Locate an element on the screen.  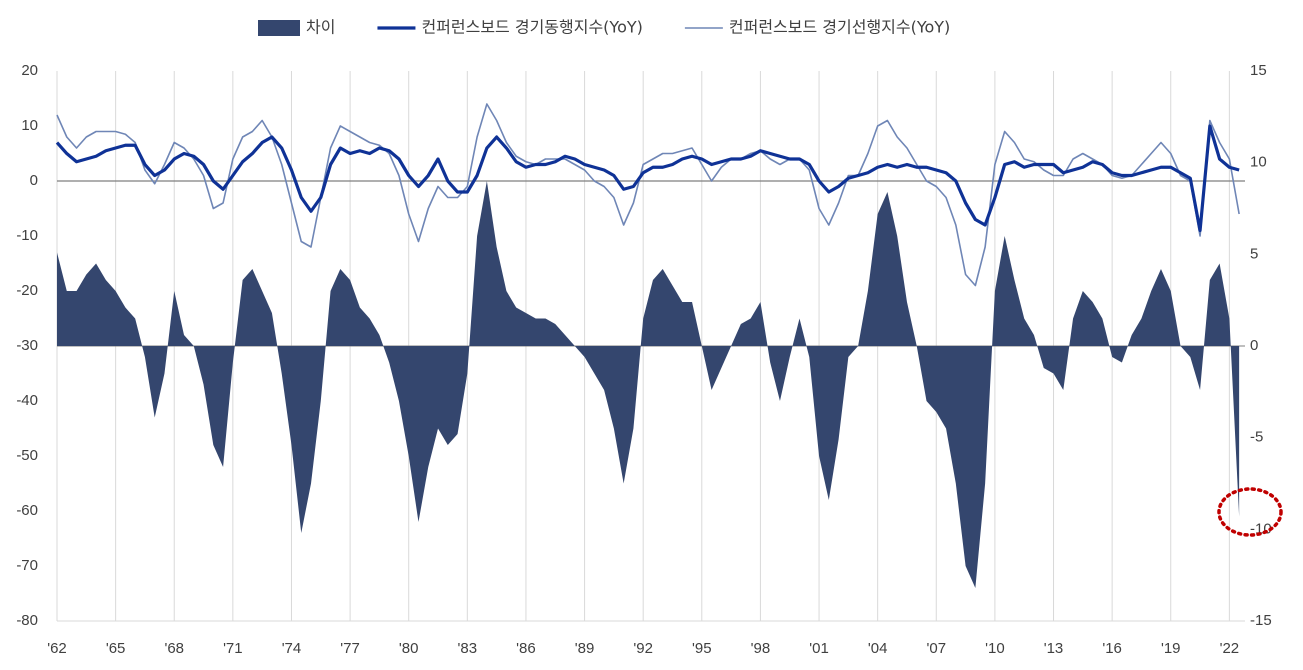
x-tick-label: '01 is located at coordinates (819, 648).